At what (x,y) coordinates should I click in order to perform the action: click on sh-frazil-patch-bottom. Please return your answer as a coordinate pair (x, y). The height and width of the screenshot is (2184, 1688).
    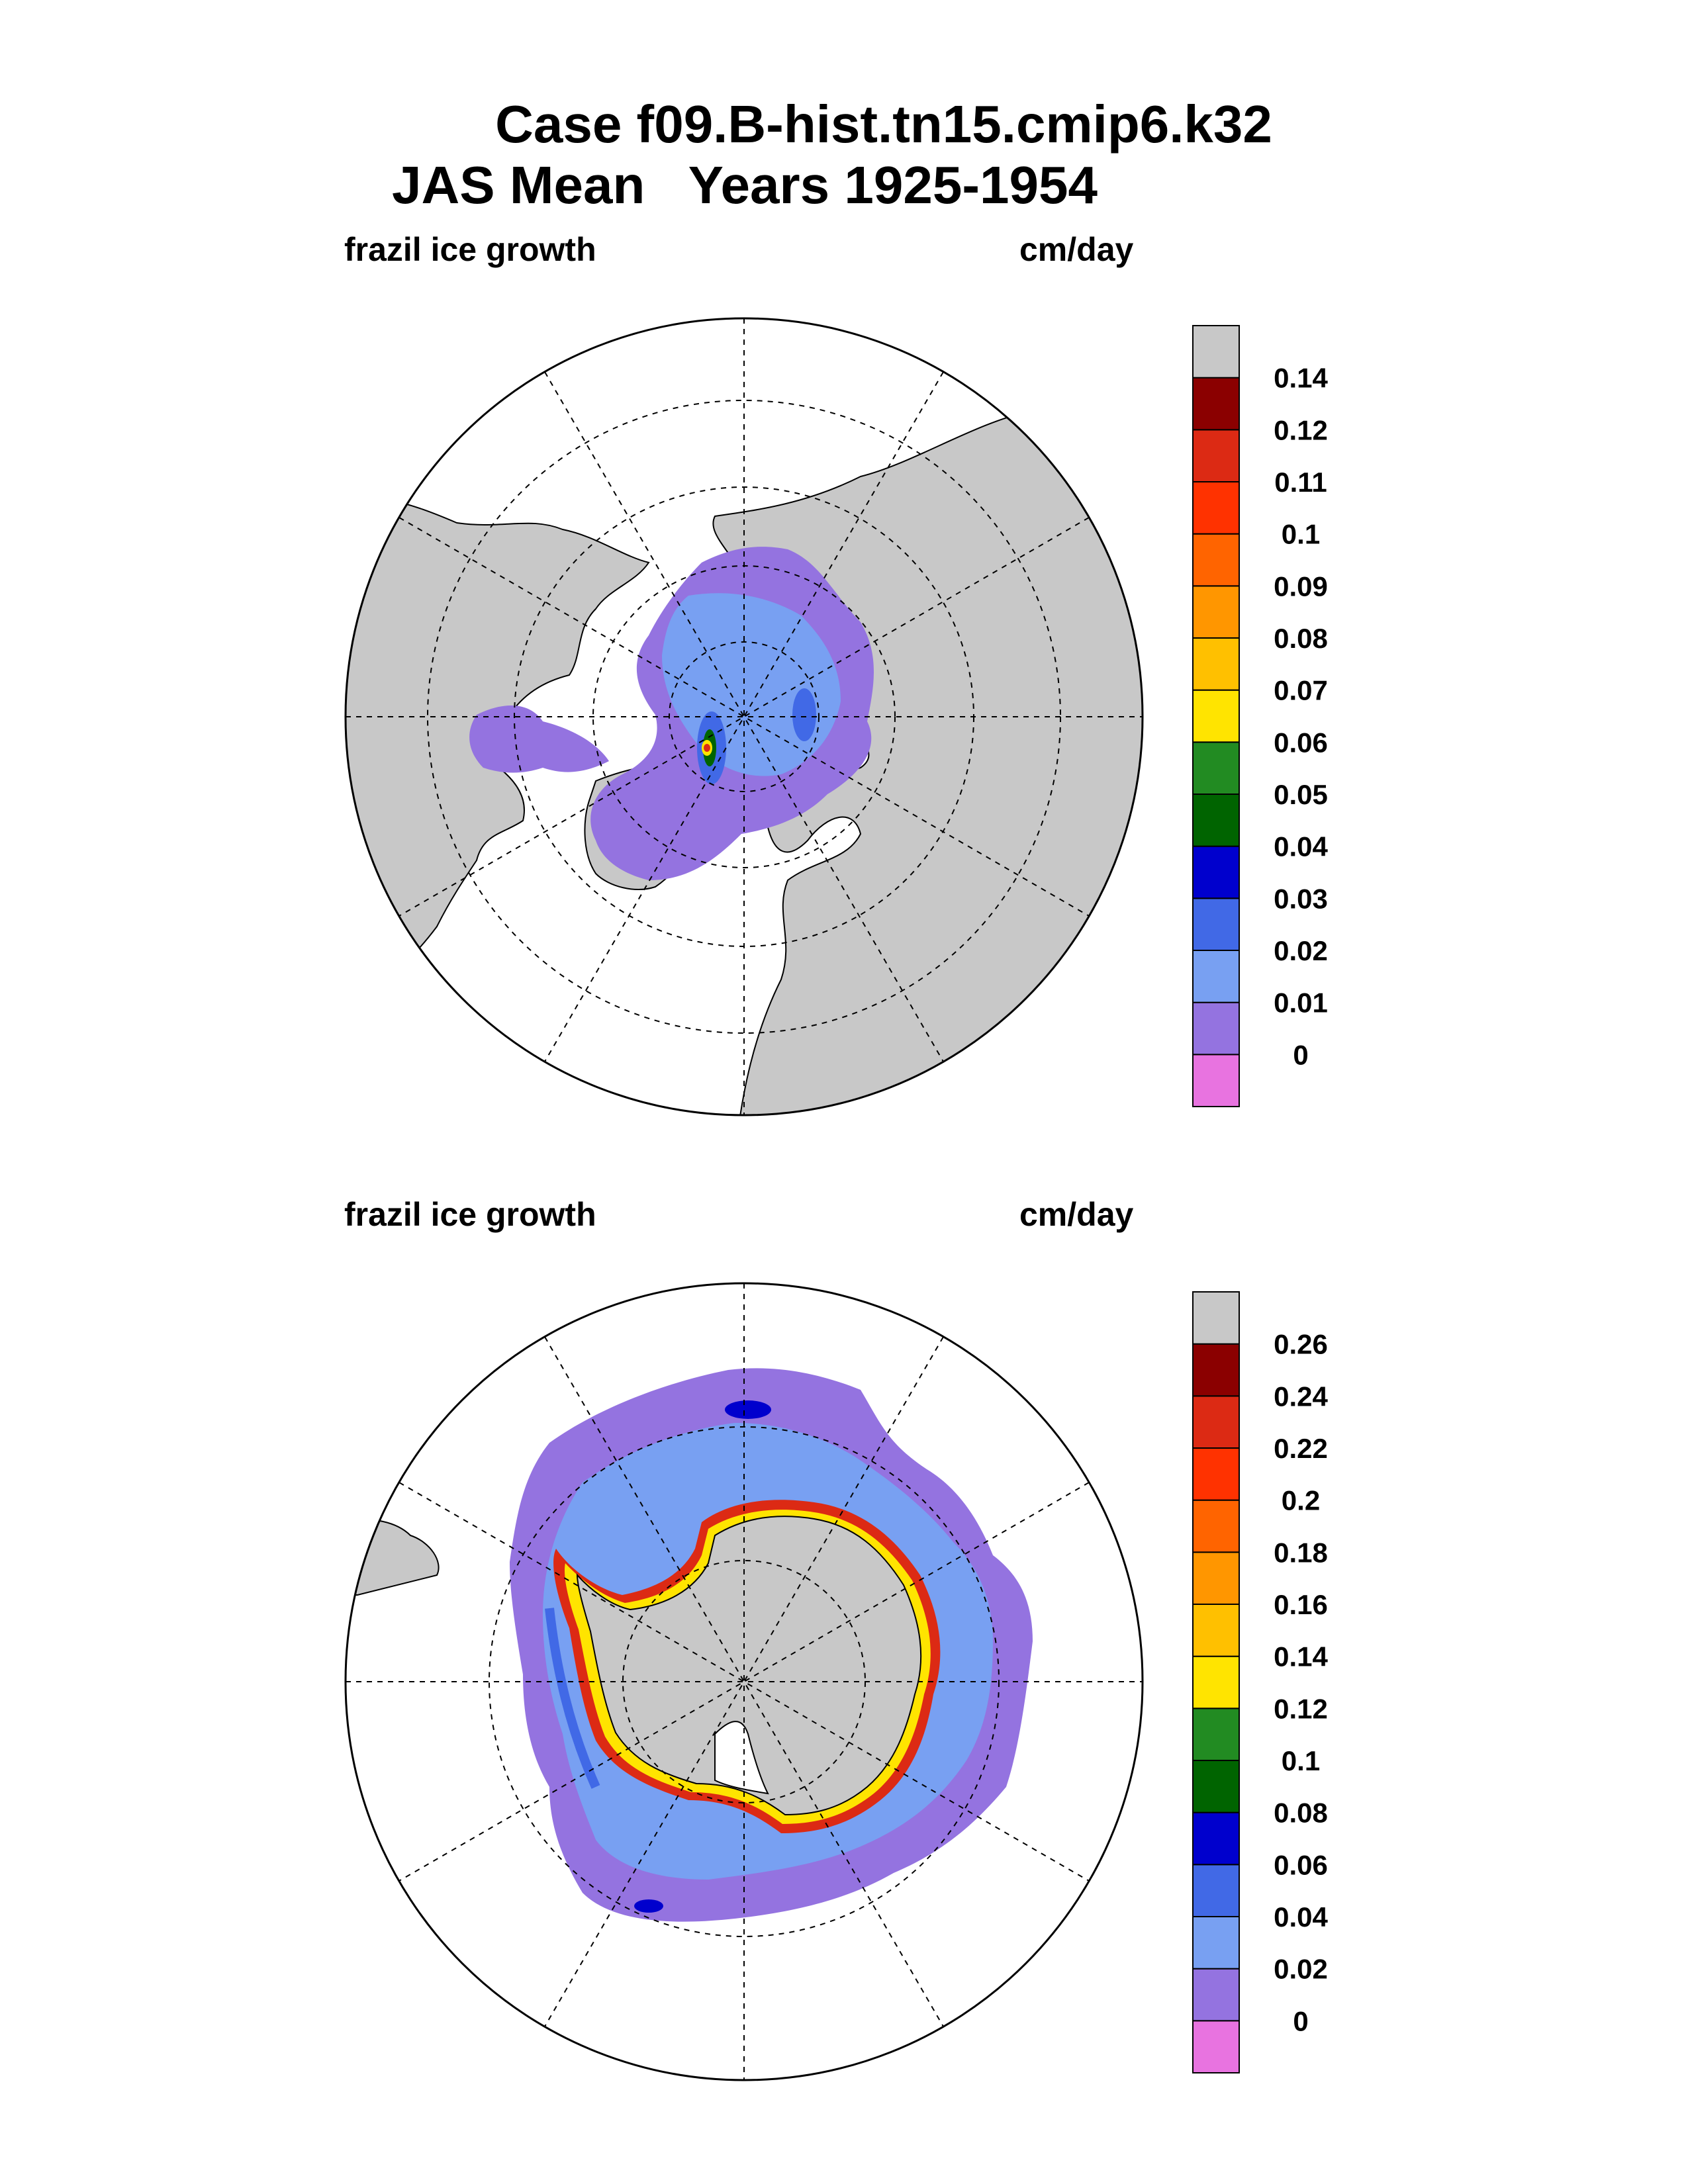
    Looking at the image, I should click on (648, 1906).